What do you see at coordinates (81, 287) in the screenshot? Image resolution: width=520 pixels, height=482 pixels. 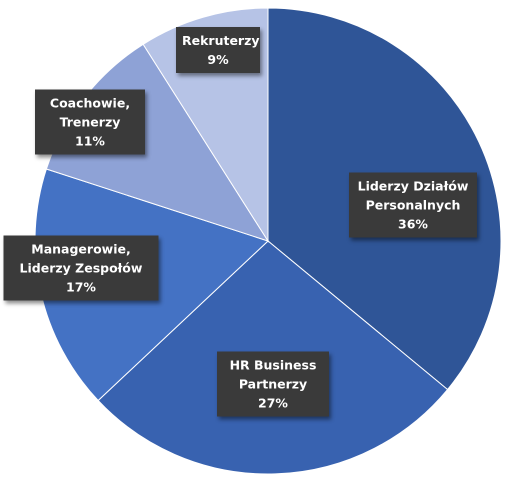 I see `value-label: 17%` at bounding box center [81, 287].